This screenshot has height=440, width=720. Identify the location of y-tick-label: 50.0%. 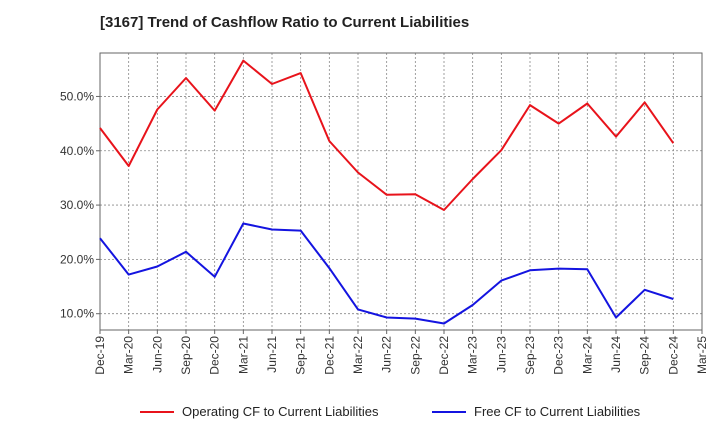
(77, 96).